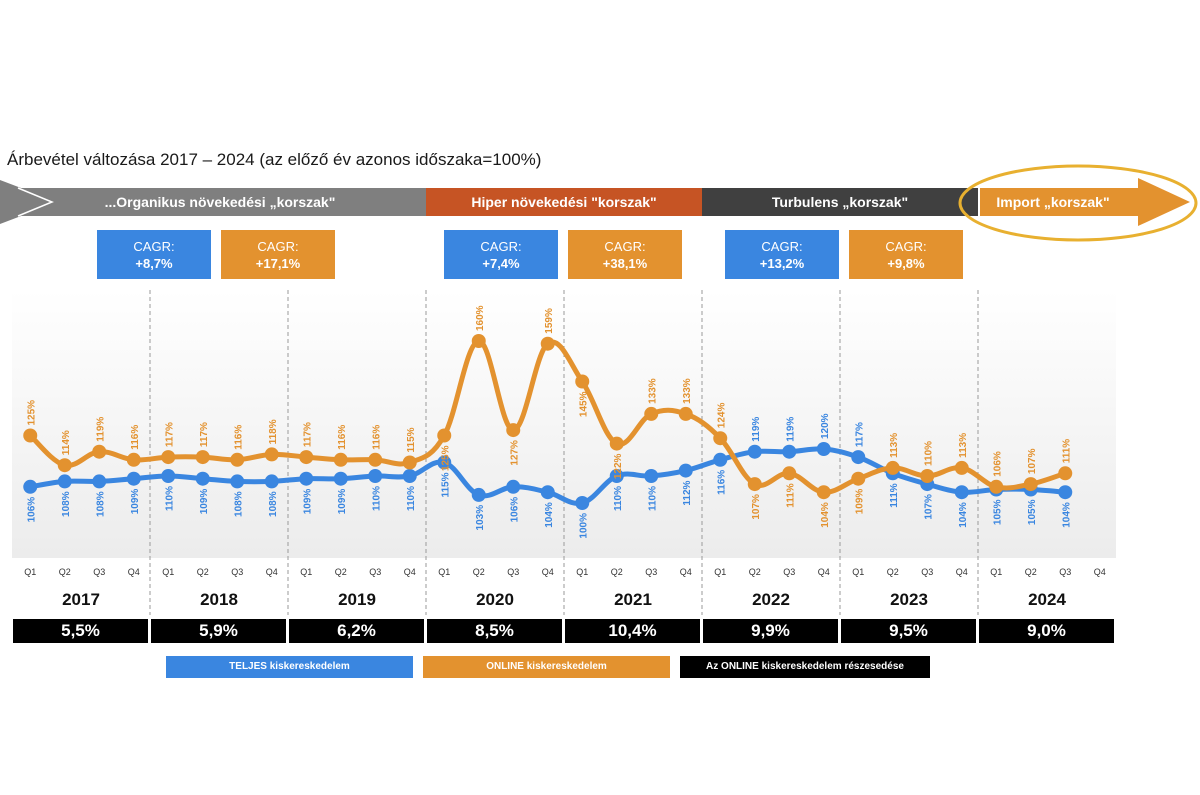  Describe the element at coordinates (687, 492) in the screenshot. I see `data-label: 112%` at that location.